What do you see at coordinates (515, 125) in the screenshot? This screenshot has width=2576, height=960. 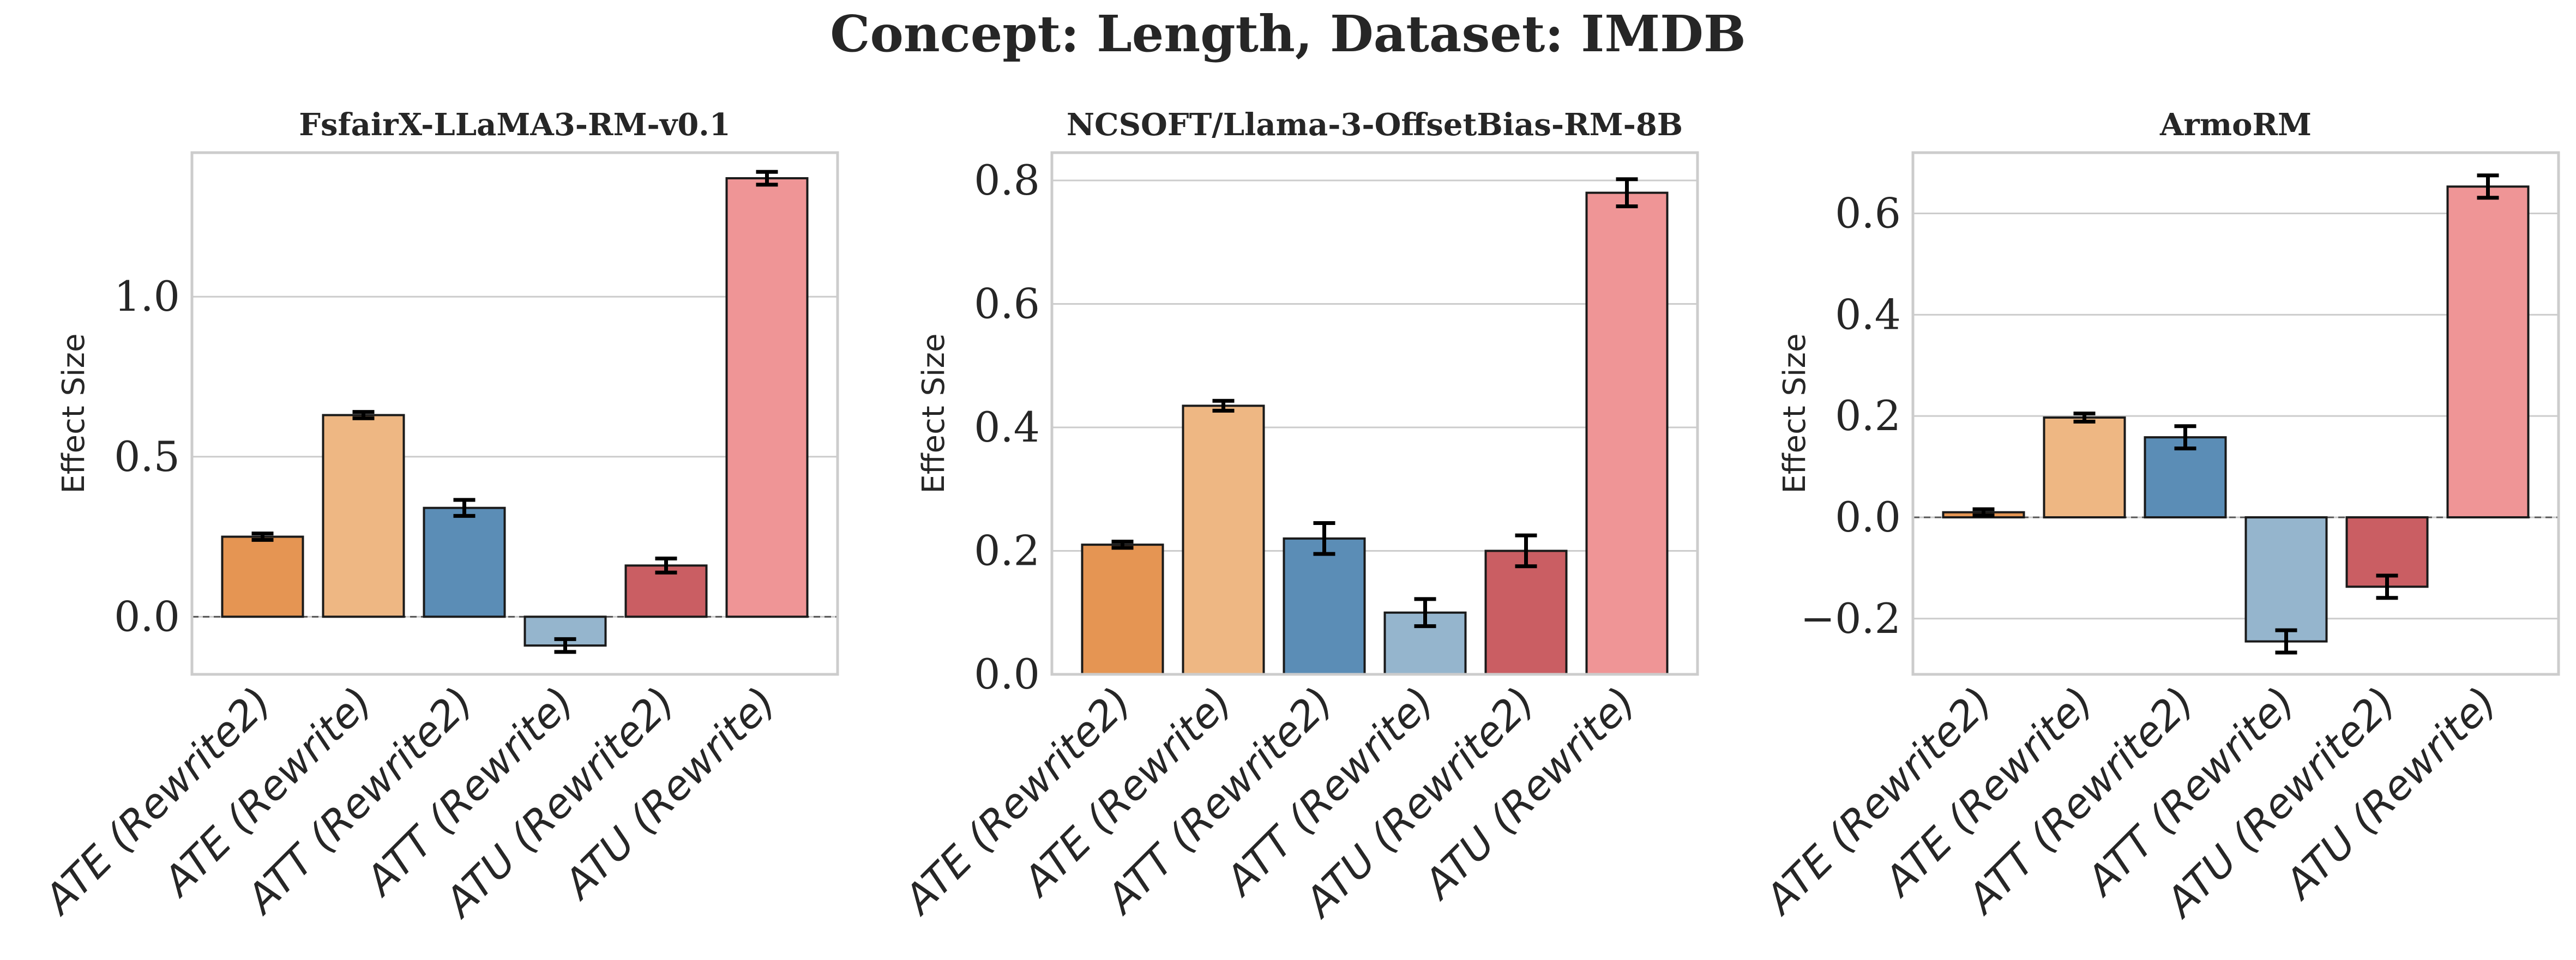 I see `panel-title: FsfairX-LLaMA3-RM-v0.1` at bounding box center [515, 125].